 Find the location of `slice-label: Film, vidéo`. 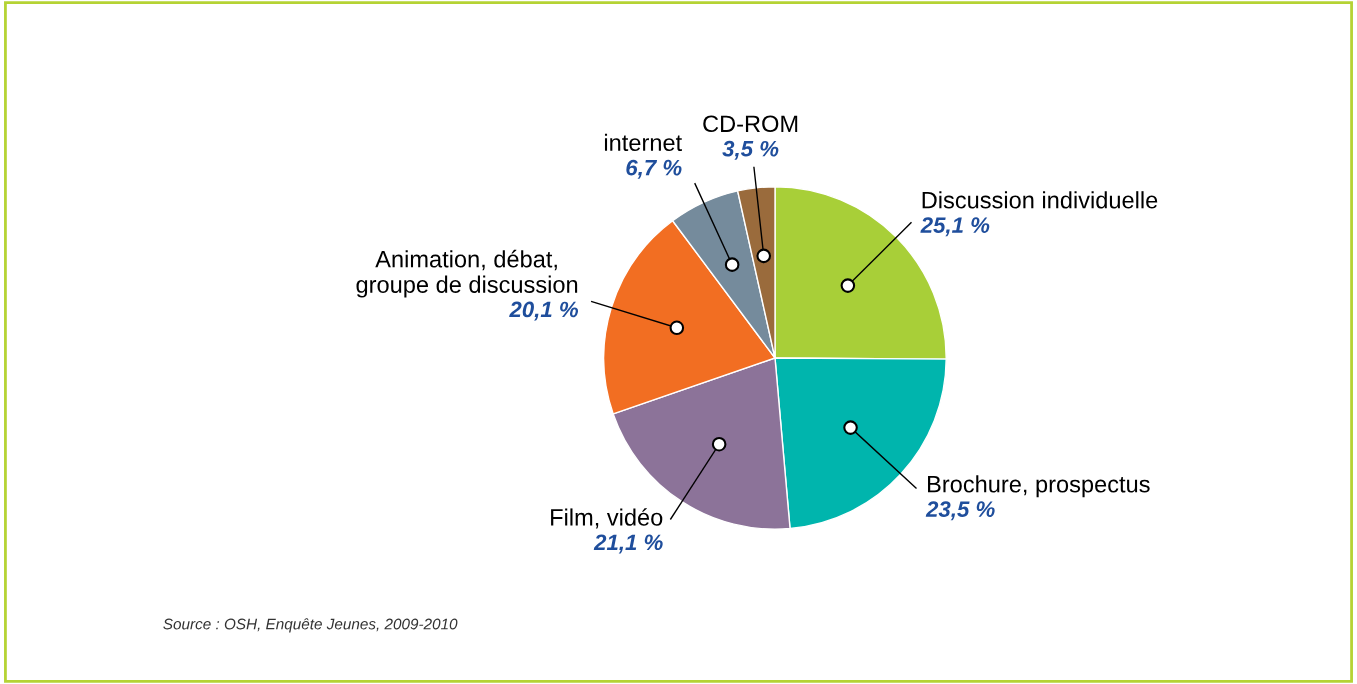

slice-label: Film, vidéo is located at coordinates (607, 518).